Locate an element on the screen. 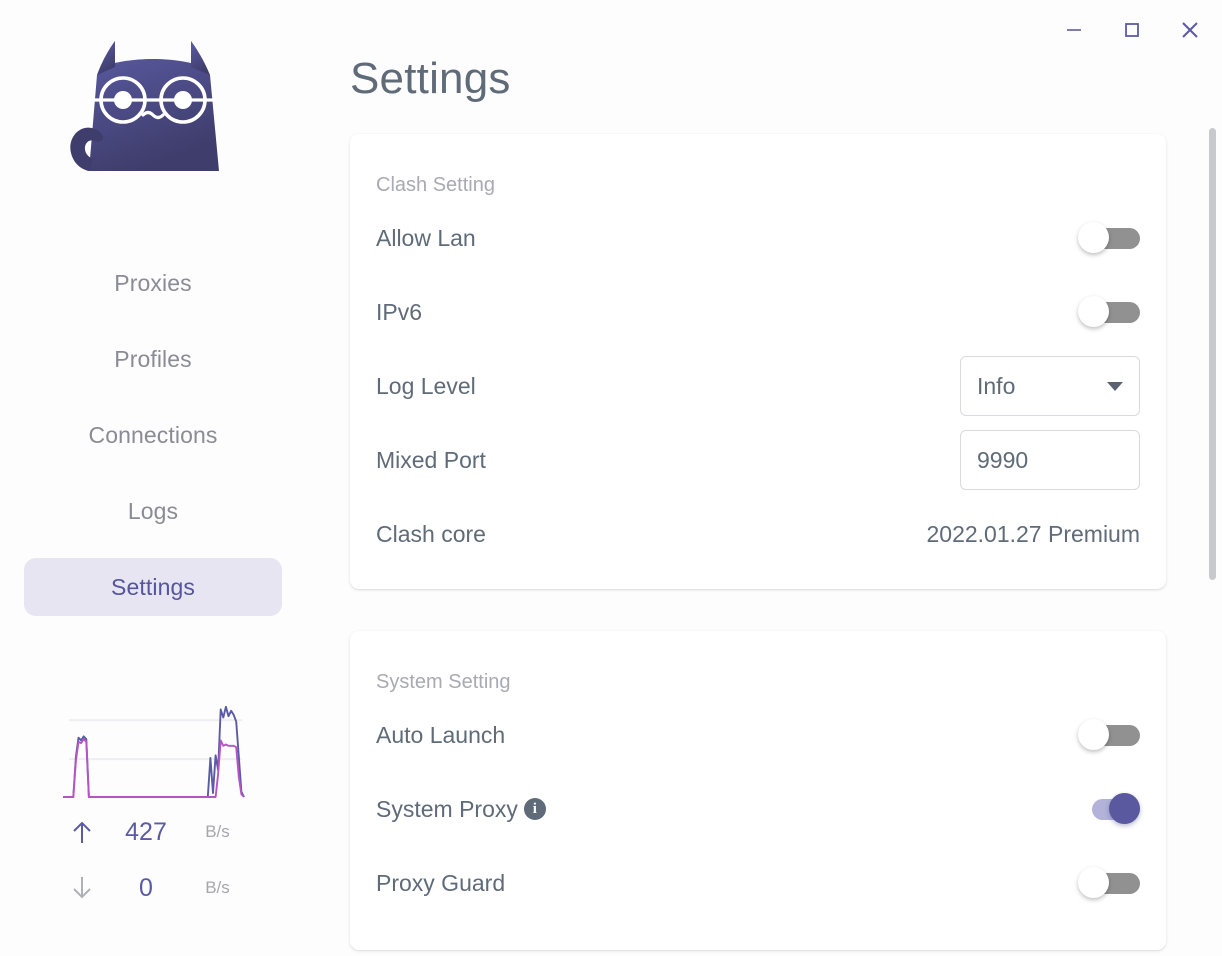 The image size is (1222, 956). row-label: Auto Launch is located at coordinates (441, 734).